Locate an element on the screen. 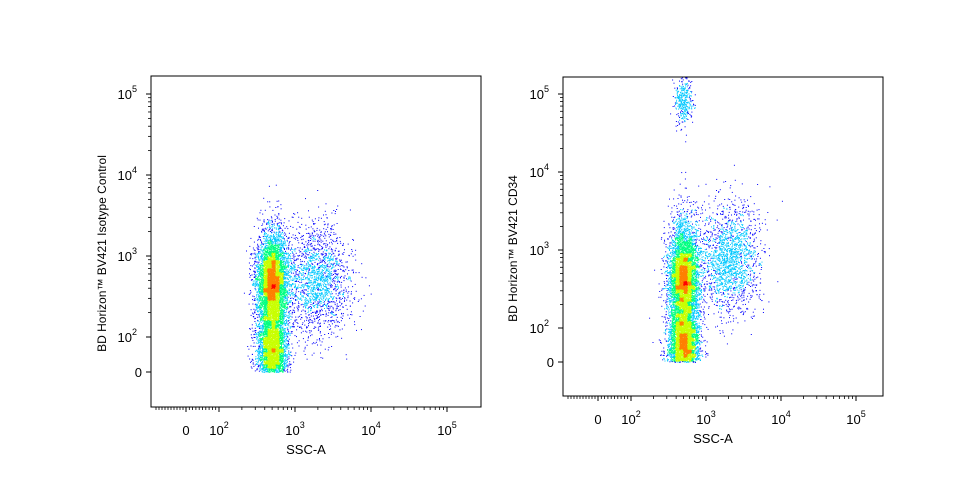 Image resolution: width=979 pixels, height=491 pixels. y-axis-label: BD Horizon™ BV421 CD34 is located at coordinates (513, 248).